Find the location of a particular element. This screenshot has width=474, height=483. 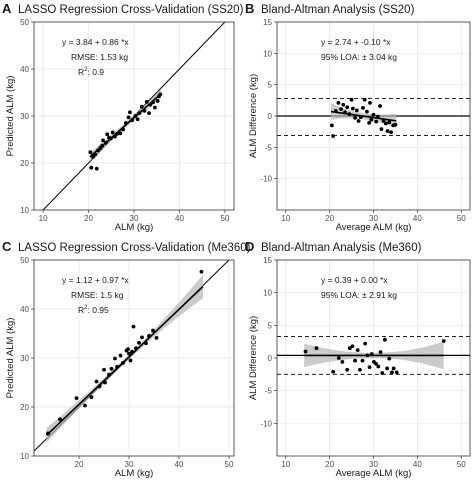

y-tick-label: 20 is located at coordinates (24, 163).